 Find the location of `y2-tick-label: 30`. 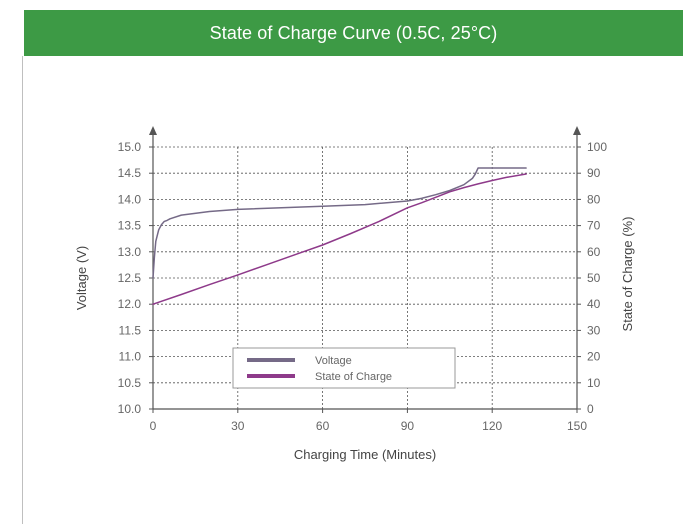

y2-tick-label: 30 is located at coordinates (594, 330).